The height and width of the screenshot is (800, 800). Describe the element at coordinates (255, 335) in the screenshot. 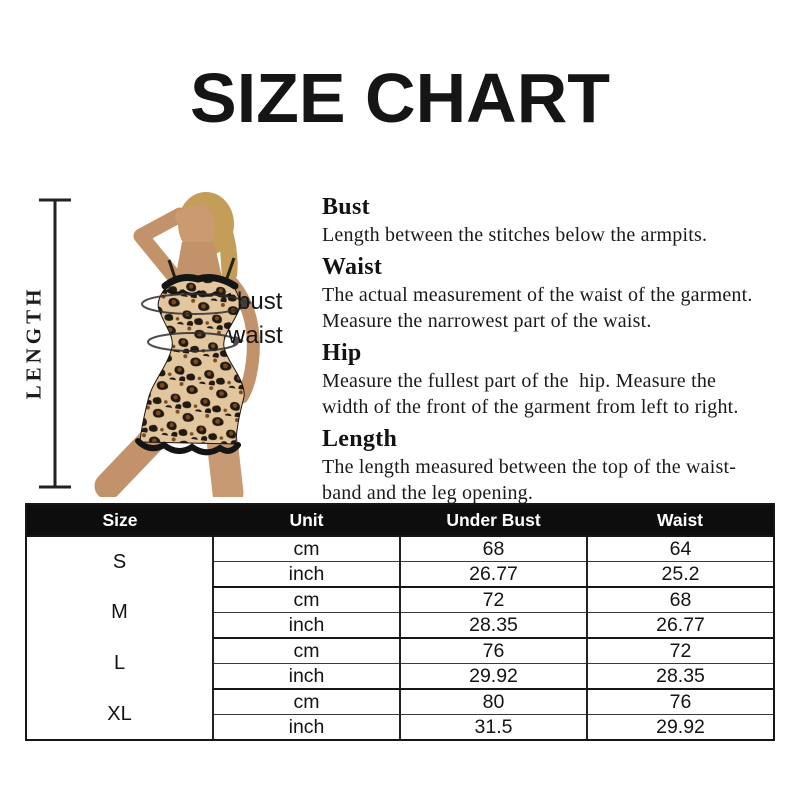

I see `waist-label: waist` at that location.